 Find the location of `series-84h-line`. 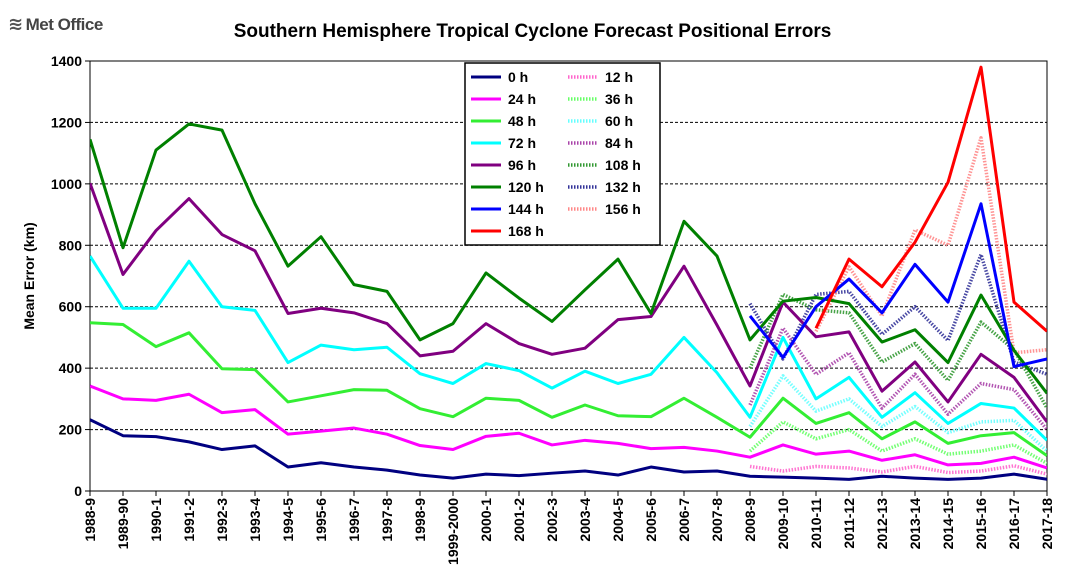

series-84h-line is located at coordinates (897, 378).